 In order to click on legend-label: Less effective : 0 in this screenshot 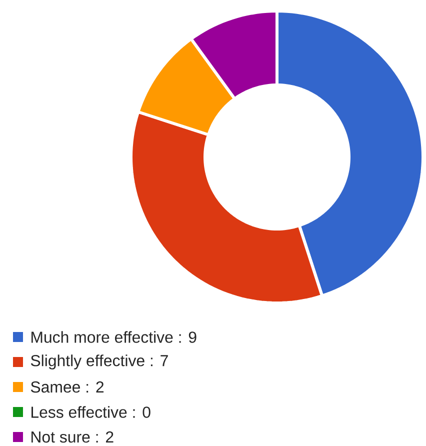, I will do `click(91, 412)`.